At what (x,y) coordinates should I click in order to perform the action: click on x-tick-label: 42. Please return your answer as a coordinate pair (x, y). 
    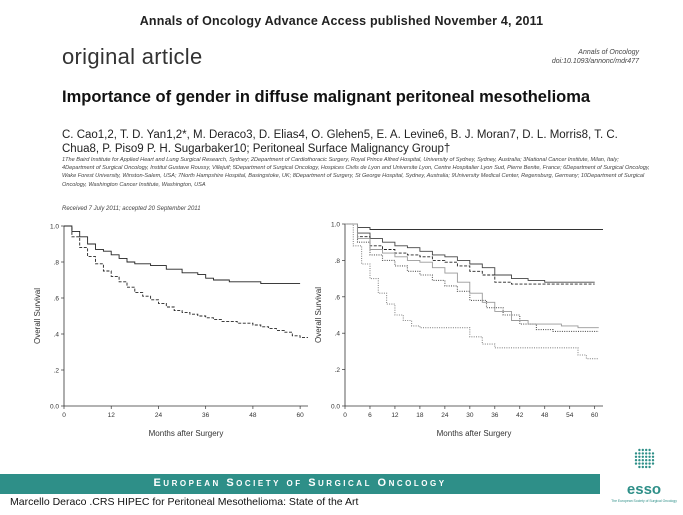
    Looking at the image, I should click on (520, 415).